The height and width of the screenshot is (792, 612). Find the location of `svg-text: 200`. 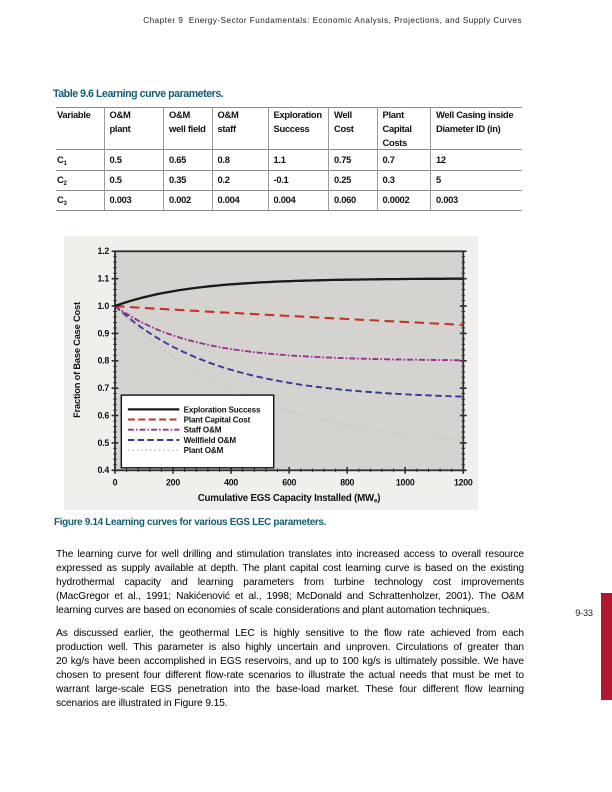

svg-text: 200 is located at coordinates (173, 482).